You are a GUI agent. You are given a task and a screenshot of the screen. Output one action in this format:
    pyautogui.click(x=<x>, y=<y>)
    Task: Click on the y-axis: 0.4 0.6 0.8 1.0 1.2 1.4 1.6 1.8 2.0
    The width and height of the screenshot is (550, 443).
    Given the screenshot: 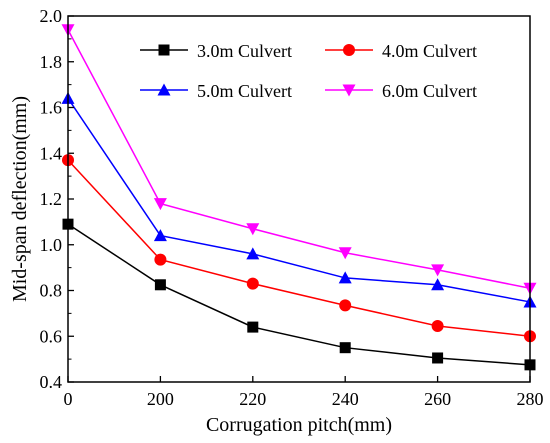 What is the action you would take?
    pyautogui.click(x=57, y=199)
    